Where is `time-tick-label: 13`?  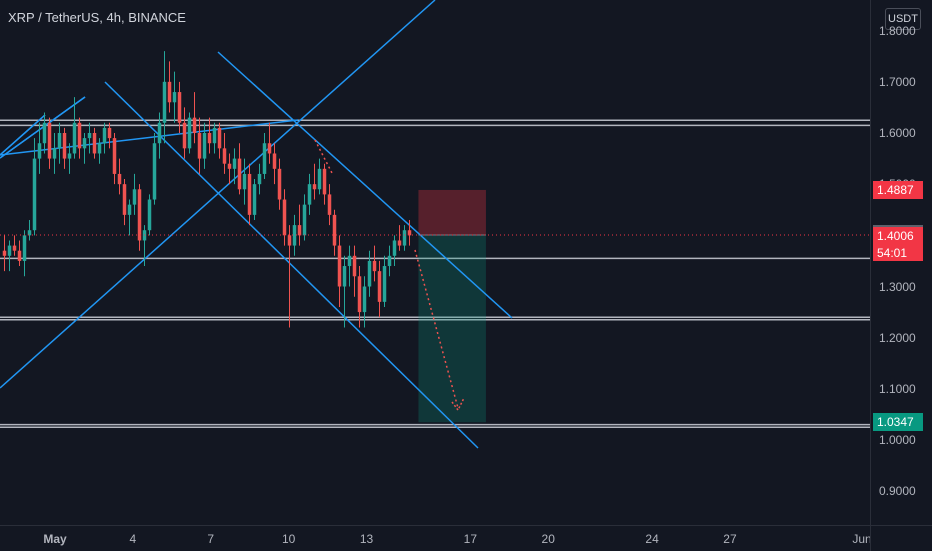
time-tick-label: 13 is located at coordinates (366, 539).